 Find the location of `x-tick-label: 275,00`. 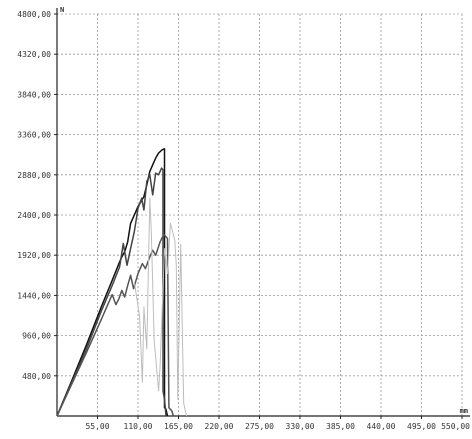

x-tick-label: 275,00 is located at coordinates (259, 426).